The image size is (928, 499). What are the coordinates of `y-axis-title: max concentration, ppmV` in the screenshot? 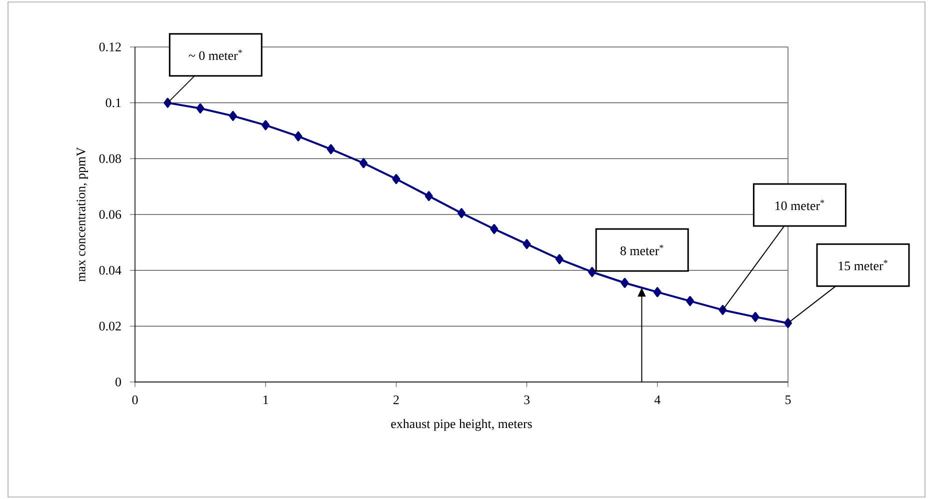 It's located at (82, 214).